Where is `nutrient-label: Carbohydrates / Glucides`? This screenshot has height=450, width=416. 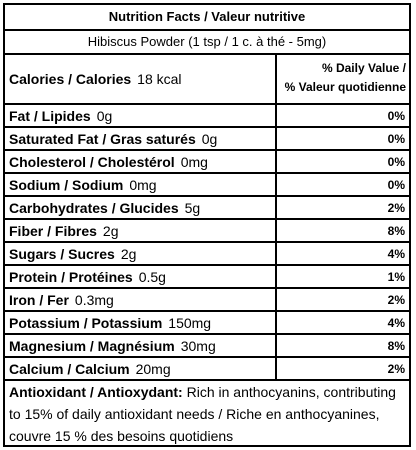
nutrient-label: Carbohydrates / Glucides is located at coordinates (94, 207).